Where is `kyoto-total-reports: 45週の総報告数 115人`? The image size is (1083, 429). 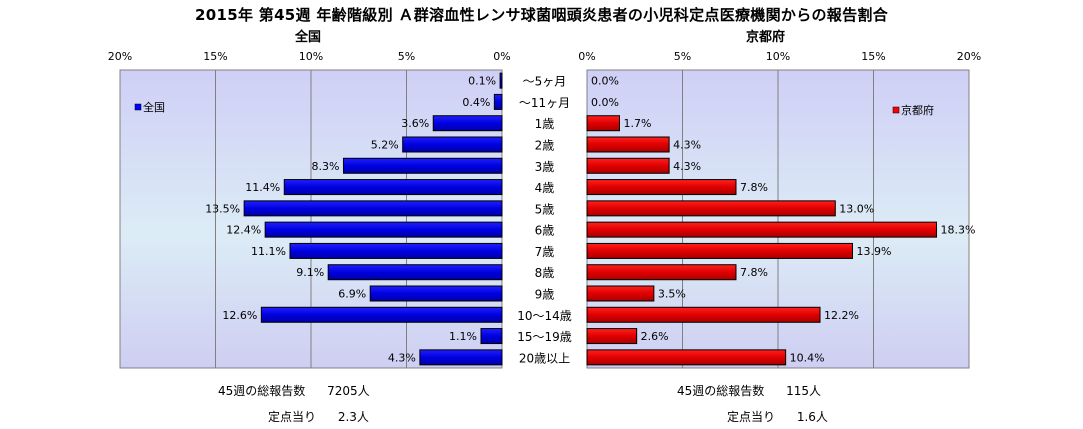
kyoto-total-reports: 45週の総報告数 115人 is located at coordinates (749, 390).